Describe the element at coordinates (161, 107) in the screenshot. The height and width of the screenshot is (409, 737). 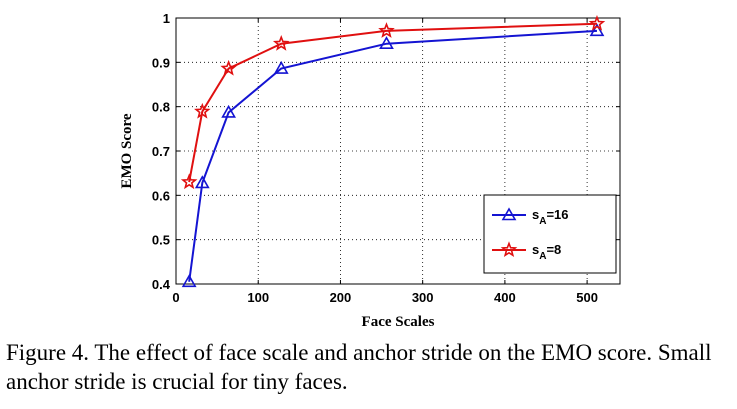
I see `y-tick-label: 0.8` at that location.